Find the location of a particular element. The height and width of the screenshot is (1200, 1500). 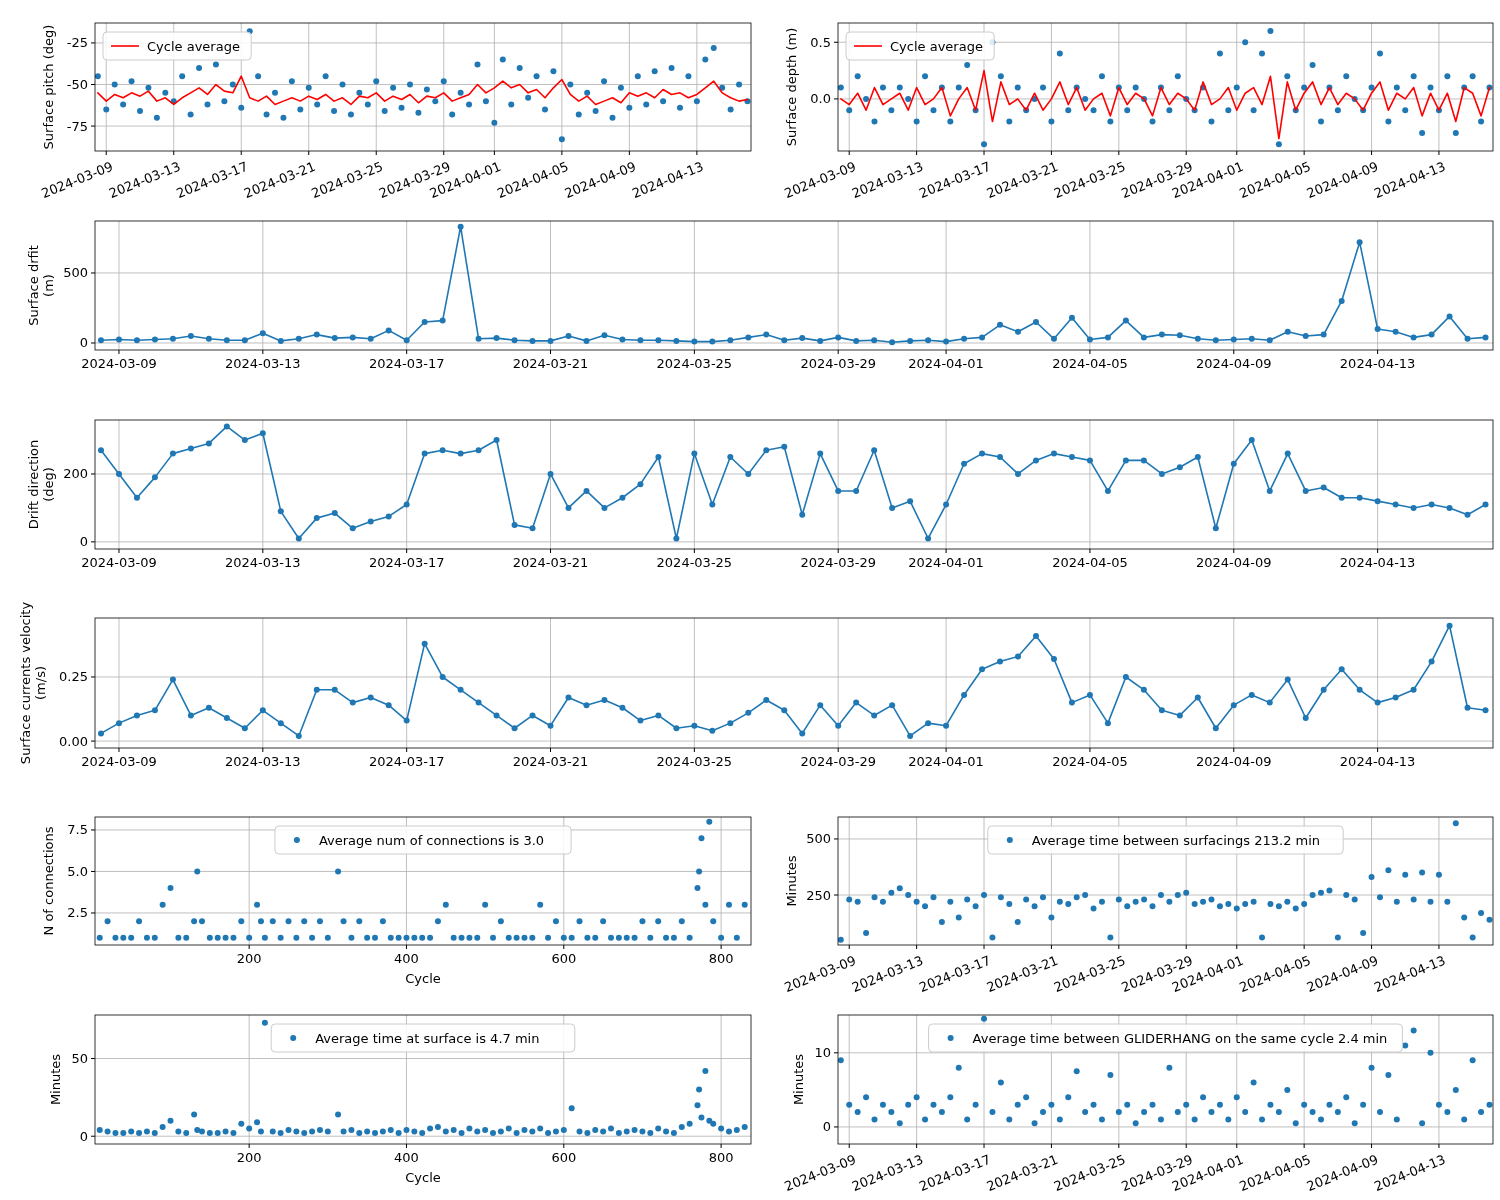

y-axis-title: Drift direction (deg) is located at coordinates (40, 484).